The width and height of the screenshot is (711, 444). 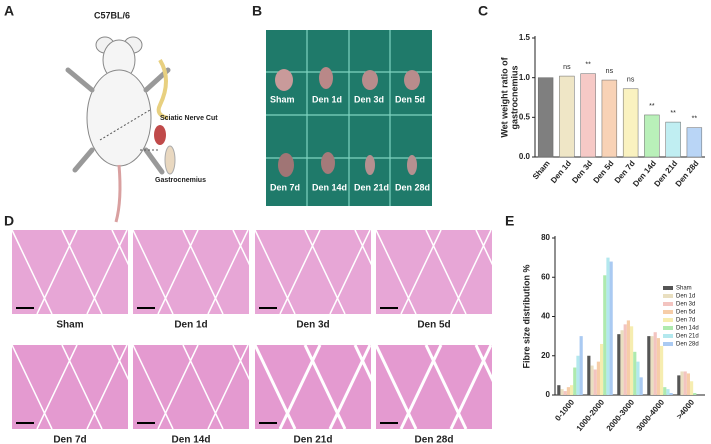 I want to click on y-tick-label: 0.5, so click(x=525, y=116).